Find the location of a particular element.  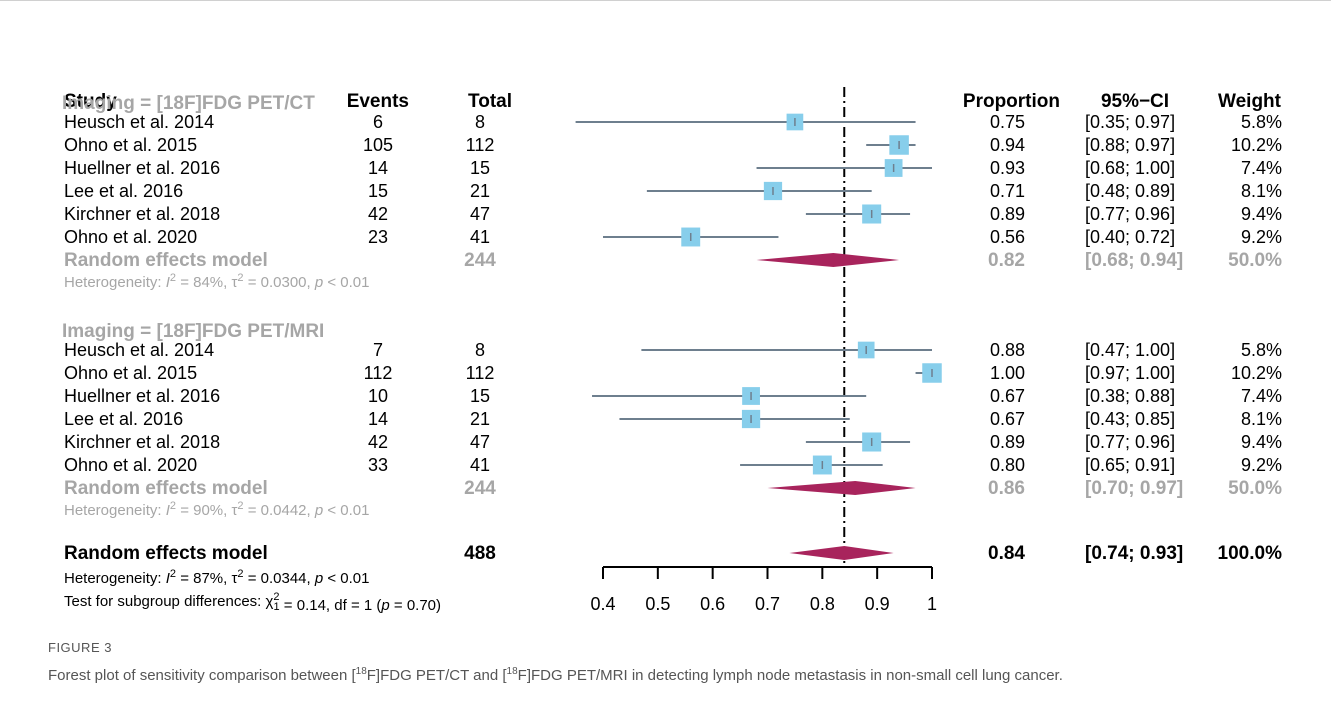

subgroup-test-part: Test for subgroup differences: is located at coordinates (165, 601).